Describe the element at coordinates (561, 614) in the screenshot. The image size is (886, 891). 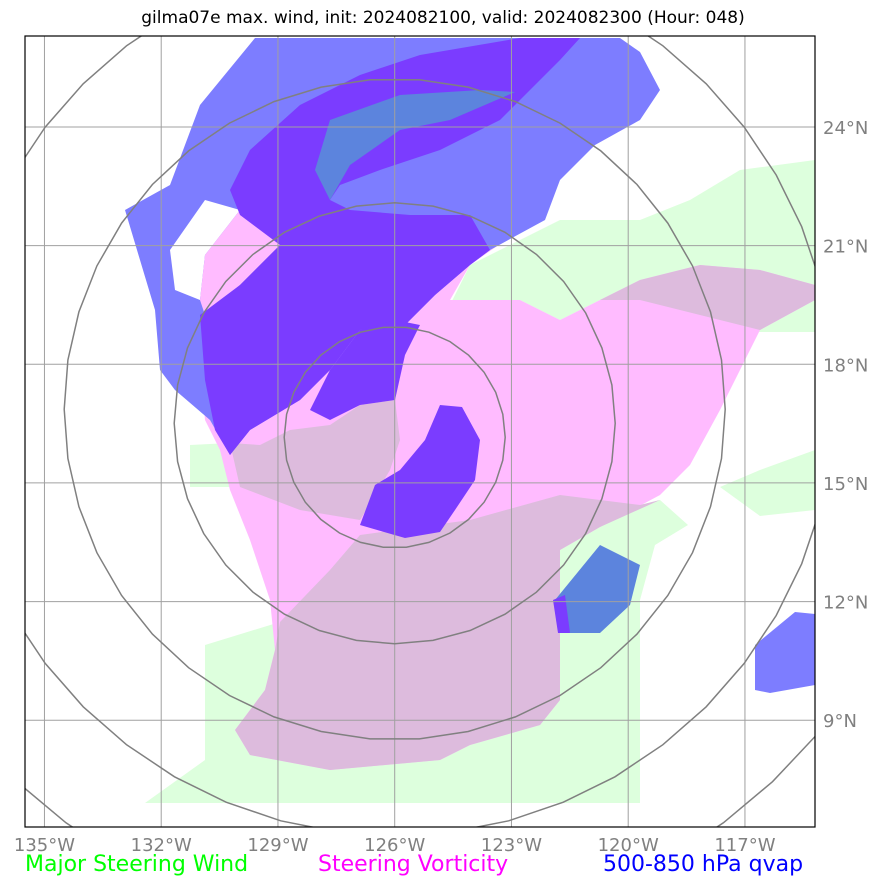
I see `qvap-edge-south-east` at that location.